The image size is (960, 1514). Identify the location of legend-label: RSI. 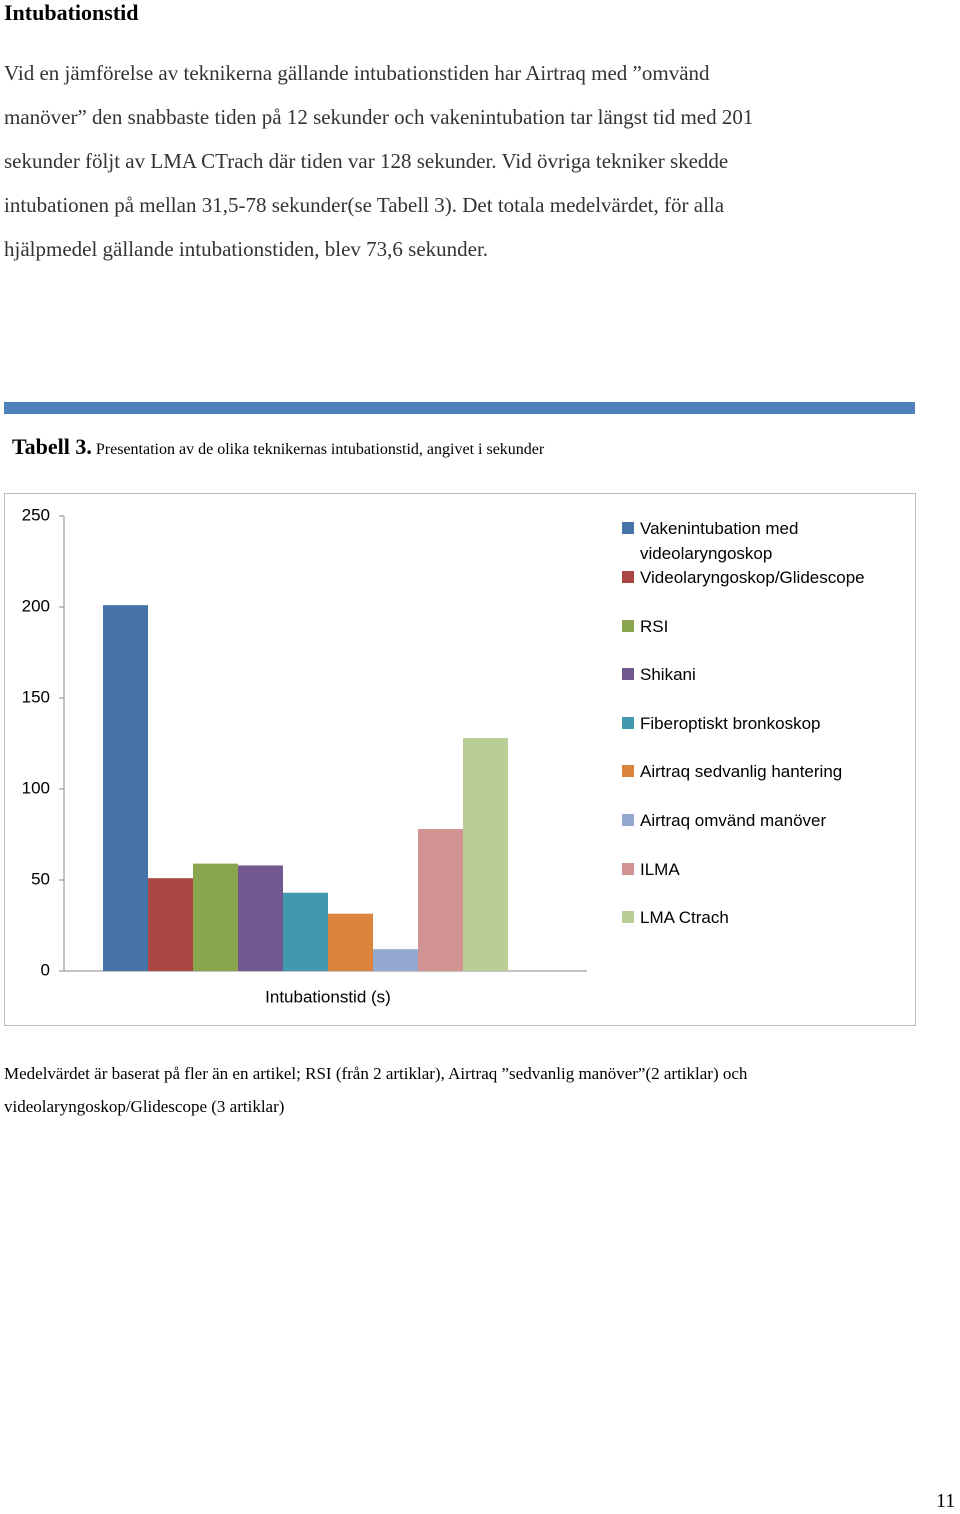
(654, 626).